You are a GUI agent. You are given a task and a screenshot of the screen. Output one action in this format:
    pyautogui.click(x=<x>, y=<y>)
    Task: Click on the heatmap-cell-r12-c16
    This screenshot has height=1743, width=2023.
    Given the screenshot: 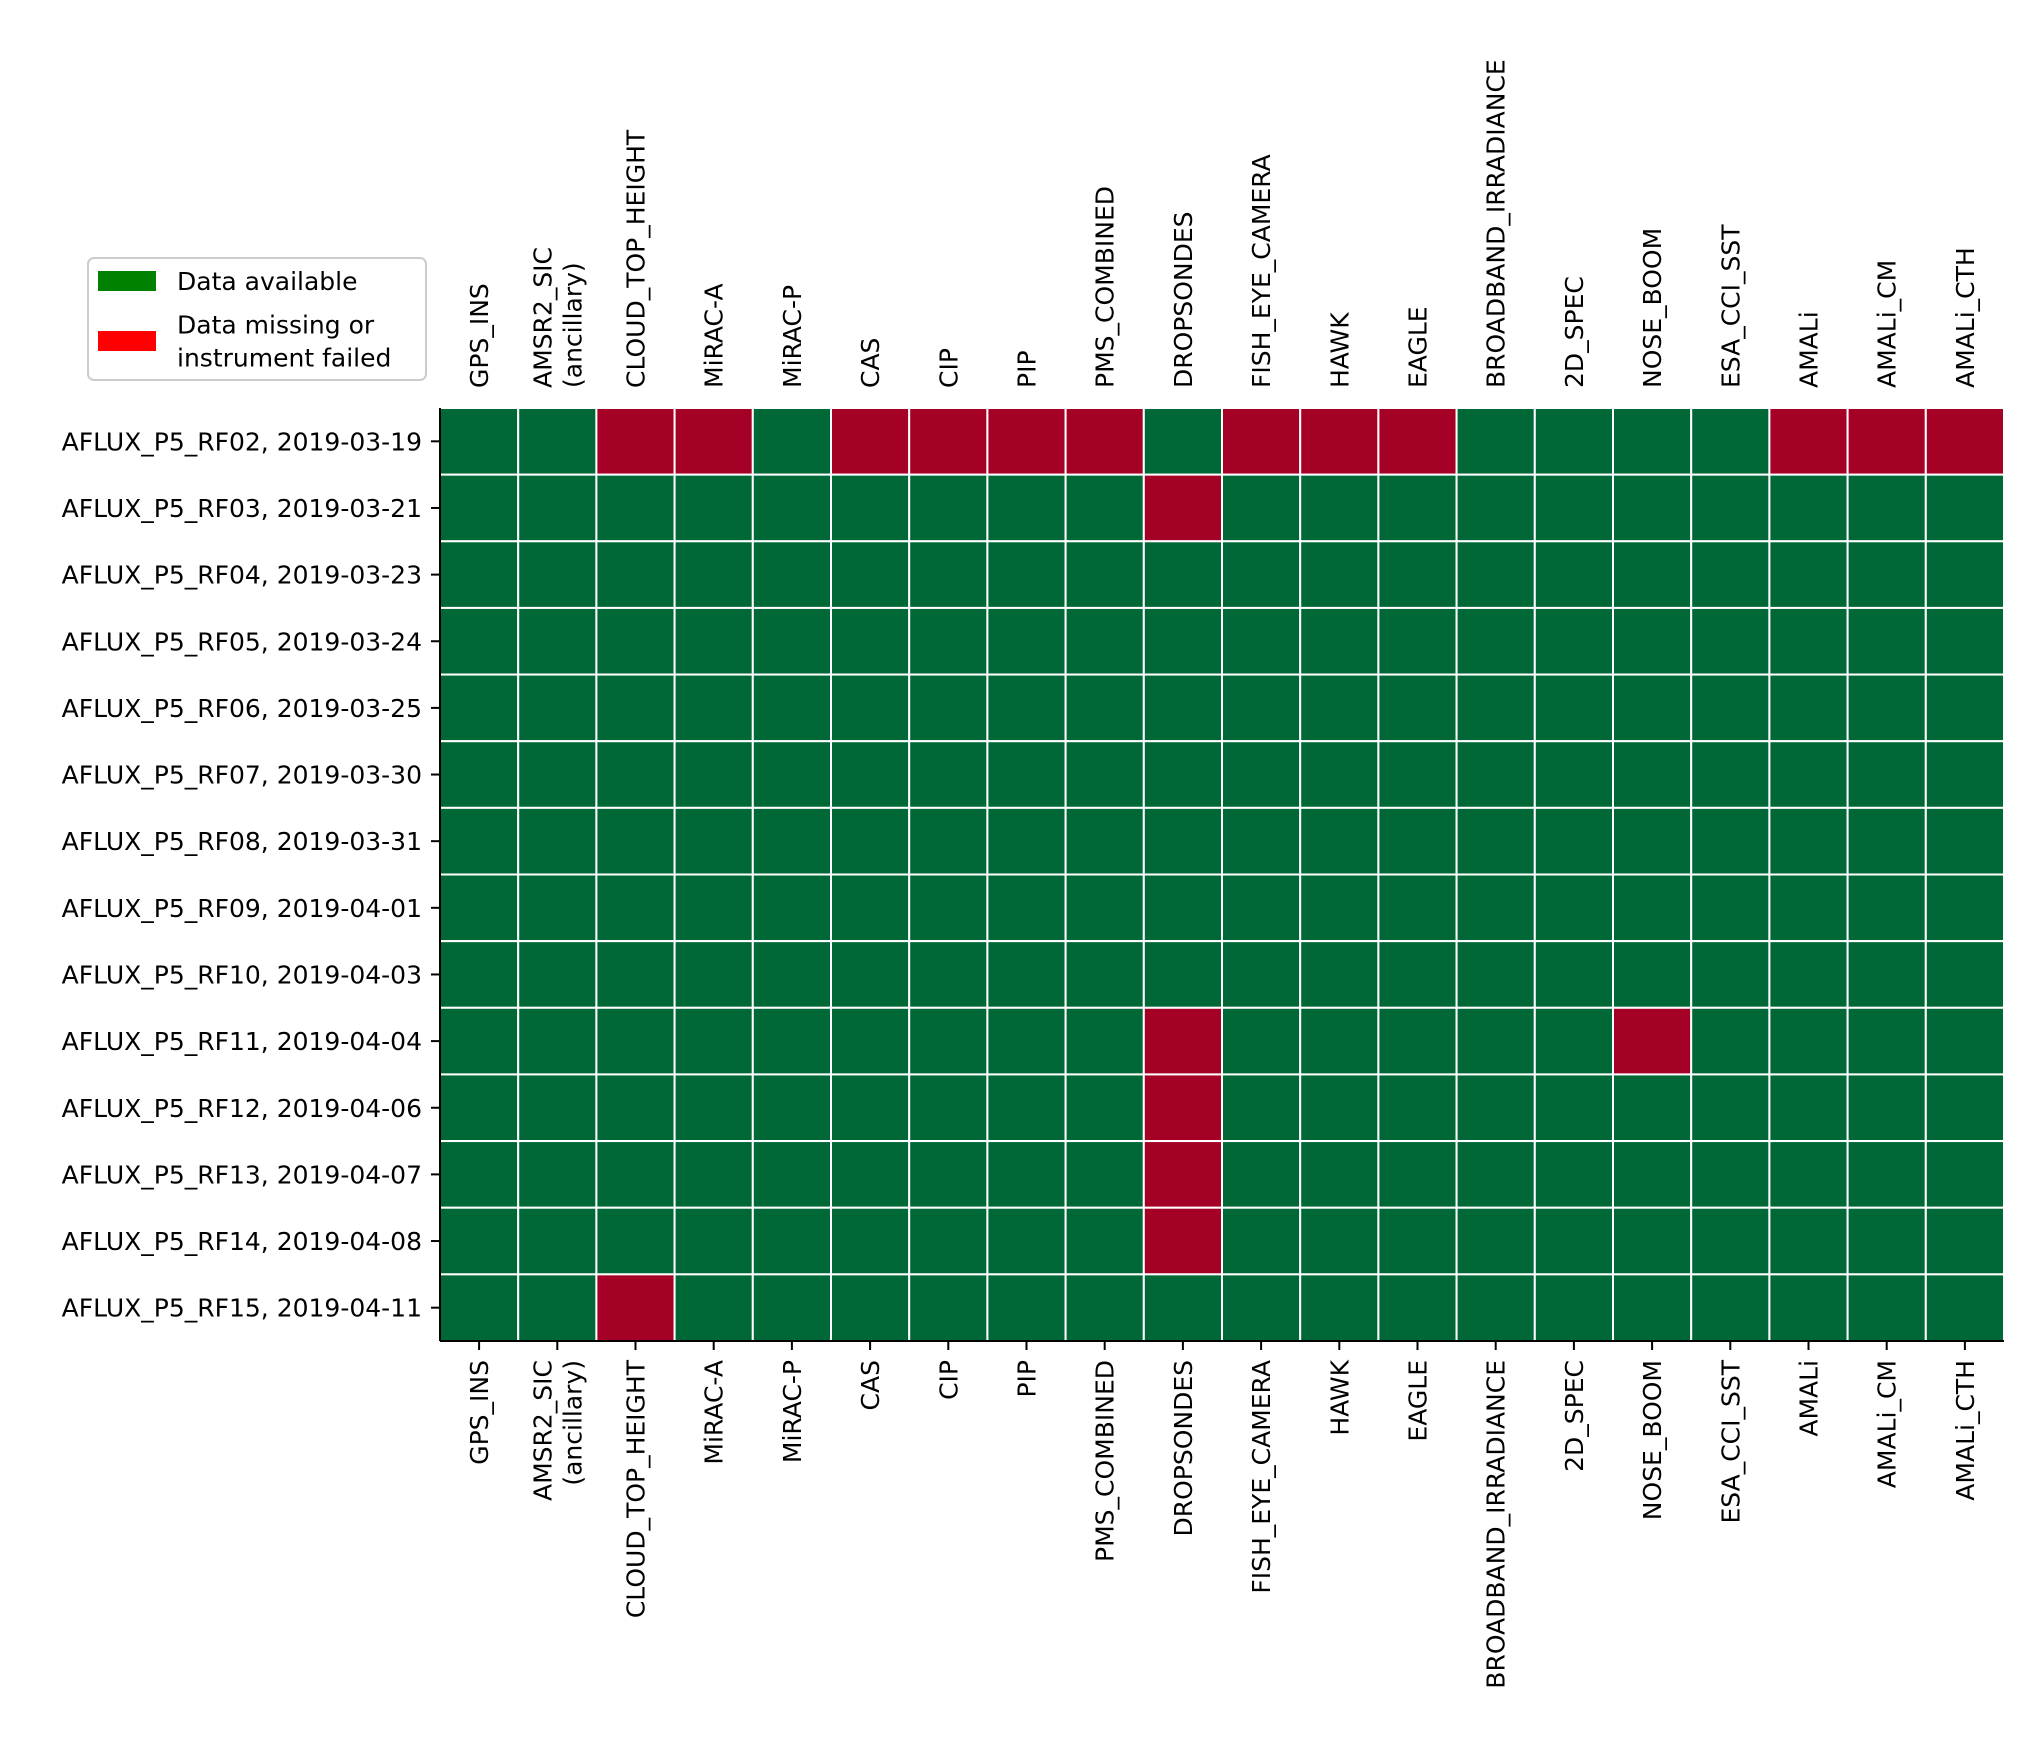 What is the action you would take?
    pyautogui.click(x=1730, y=1241)
    